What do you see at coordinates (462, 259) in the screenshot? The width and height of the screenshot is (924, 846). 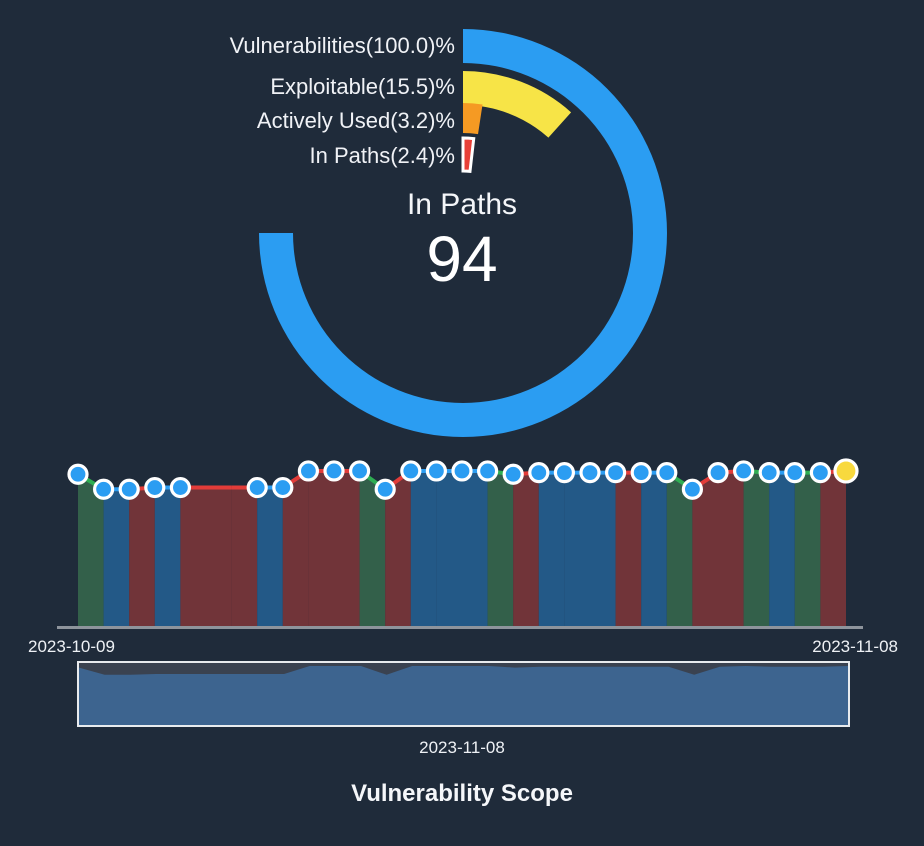 I see `gauge-center-value: 94` at bounding box center [462, 259].